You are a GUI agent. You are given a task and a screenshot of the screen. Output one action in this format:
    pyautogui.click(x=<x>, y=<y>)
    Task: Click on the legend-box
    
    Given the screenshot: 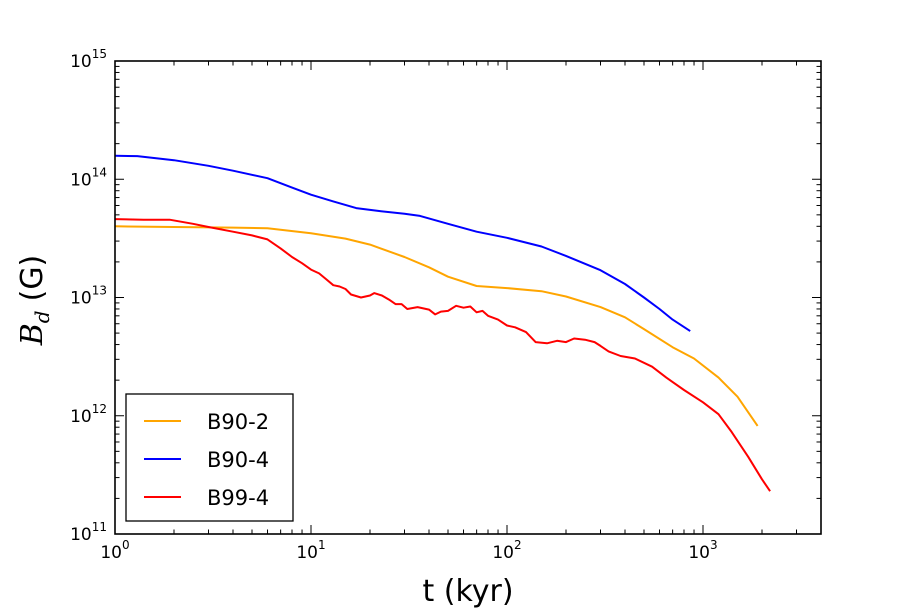 What is the action you would take?
    pyautogui.click(x=209, y=457)
    